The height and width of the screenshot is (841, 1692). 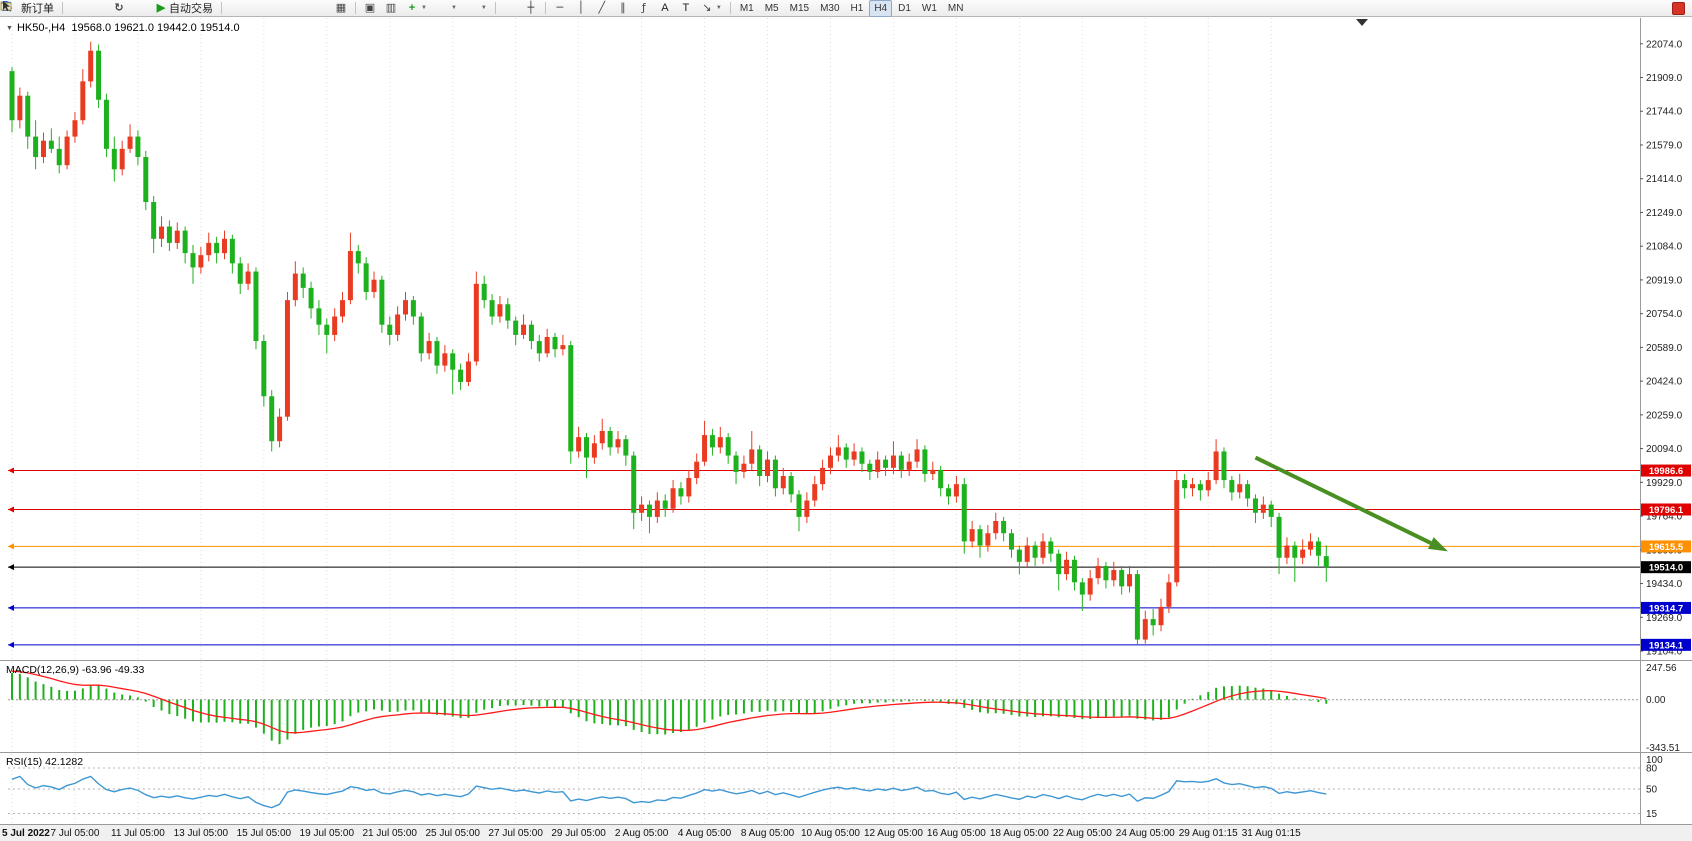 What do you see at coordinates (956, 833) in the screenshot?
I see `svg-text: 16 Aug 05:00` at bounding box center [956, 833].